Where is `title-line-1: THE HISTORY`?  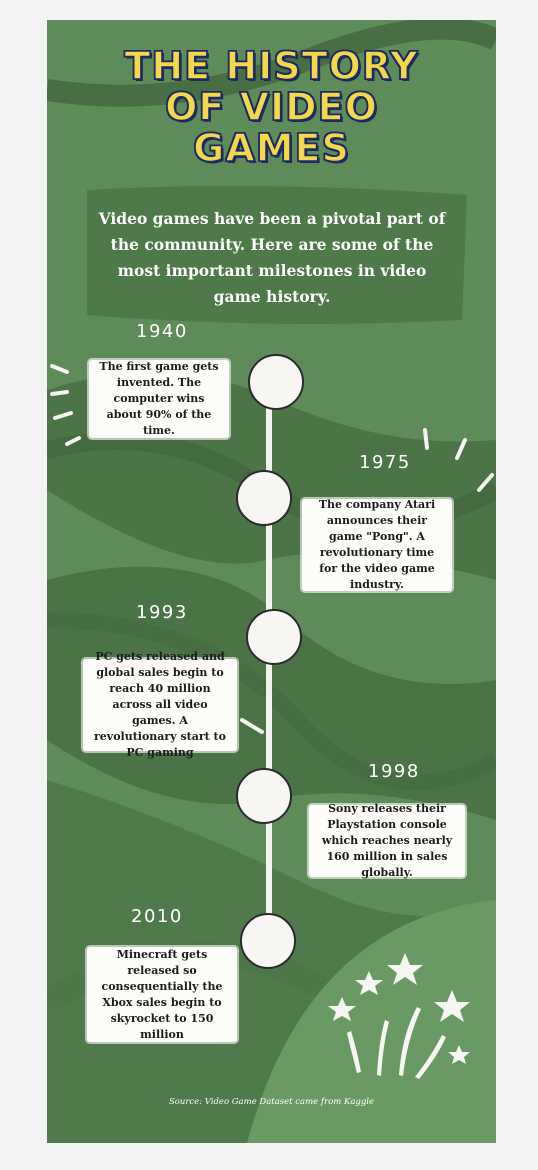
title-line-1: THE HISTORY is located at coordinates (271, 66).